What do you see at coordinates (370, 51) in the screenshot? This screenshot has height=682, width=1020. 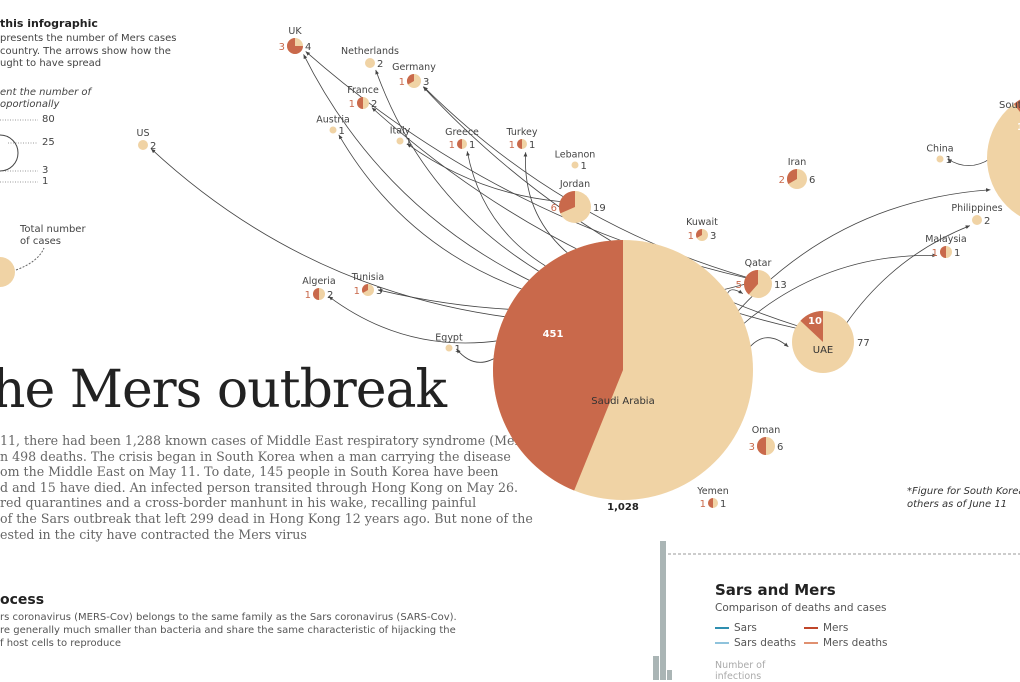 I see `country-name: Netherlands` at bounding box center [370, 51].